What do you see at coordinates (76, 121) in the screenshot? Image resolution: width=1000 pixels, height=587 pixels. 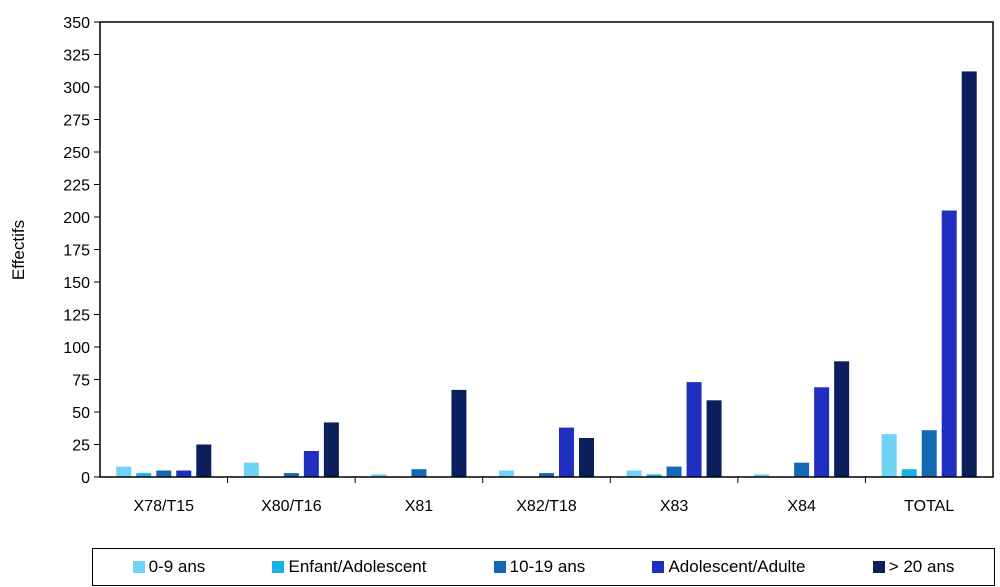 I see `y-tick-label: 275` at bounding box center [76, 121].